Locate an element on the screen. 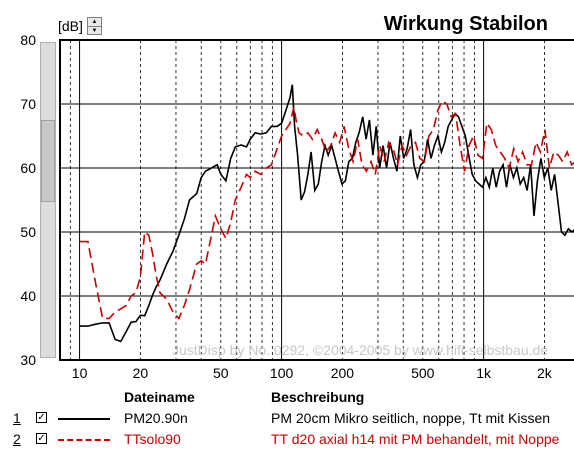 The width and height of the screenshot is (574, 467). chart-title: Wirkung Stabilon is located at coordinates (466, 24).